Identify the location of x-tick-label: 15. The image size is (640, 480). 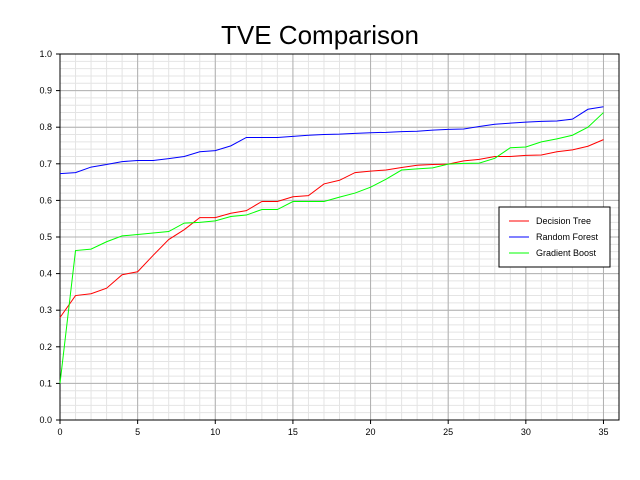
(293, 432).